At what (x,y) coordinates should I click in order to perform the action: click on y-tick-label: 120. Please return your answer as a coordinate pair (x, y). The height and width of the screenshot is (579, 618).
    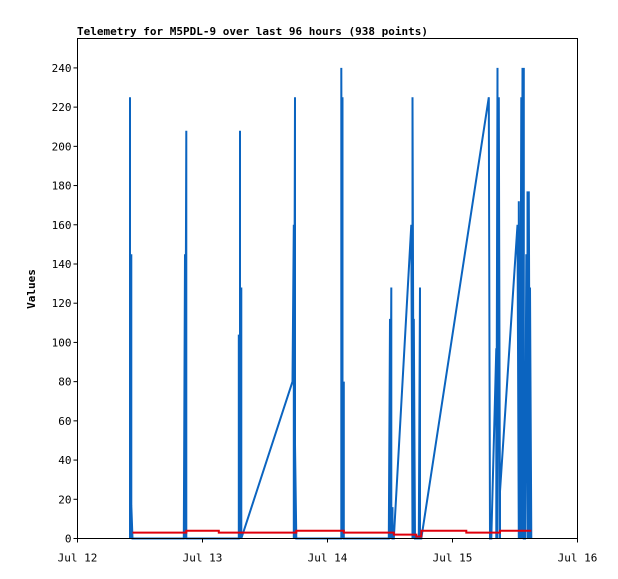
    Looking at the image, I should click on (62, 303).